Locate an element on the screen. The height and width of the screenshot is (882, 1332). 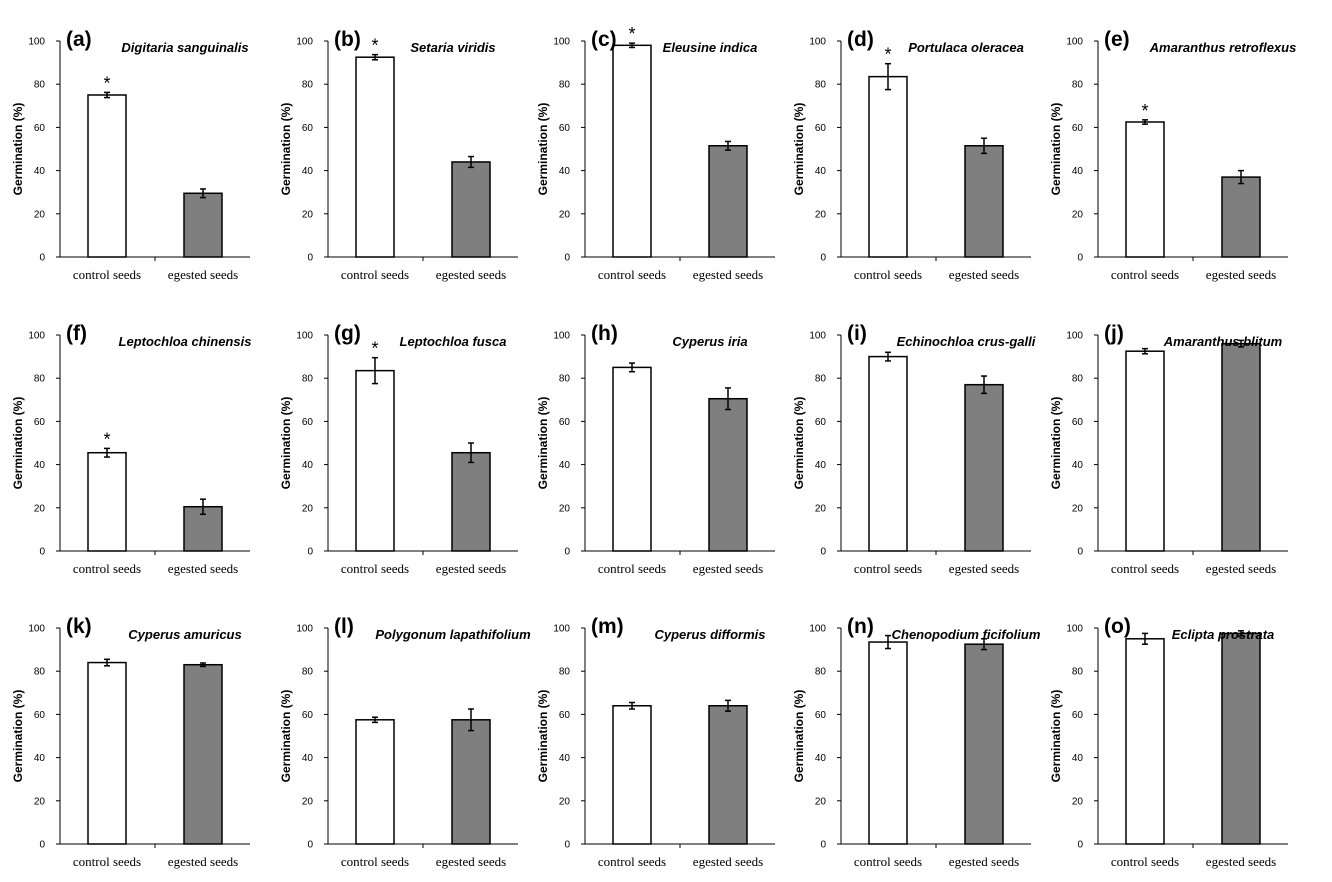
chart-title: Portulaca oleracea is located at coordinates (966, 47).